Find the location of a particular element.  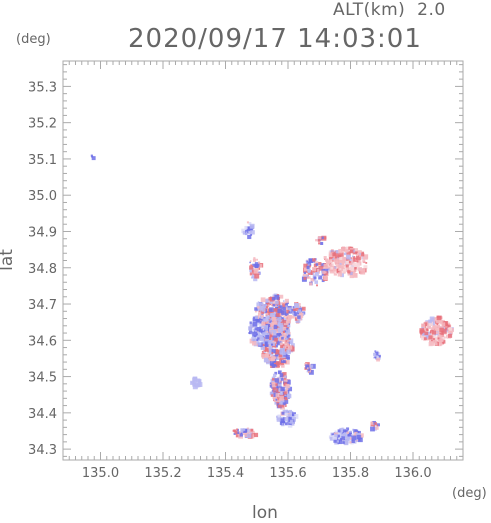

y-tick-label: 34.6 is located at coordinates (42, 341).